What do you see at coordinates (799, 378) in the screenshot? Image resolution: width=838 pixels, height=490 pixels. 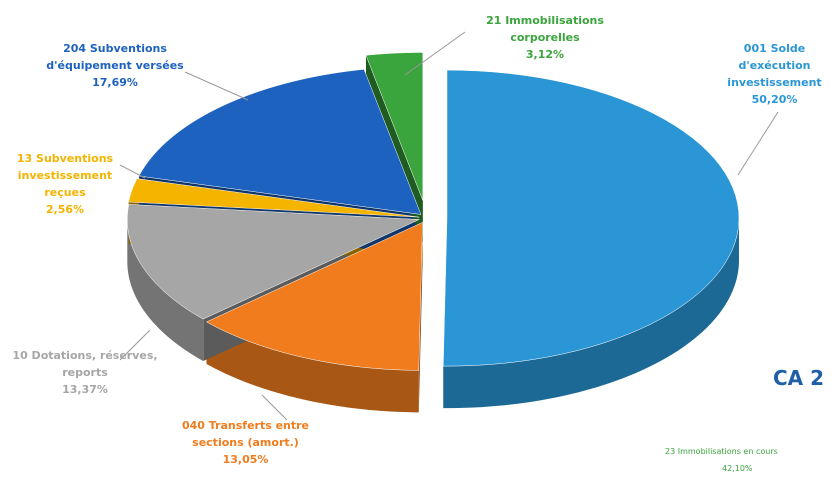 I see `annotation: CA 2` at bounding box center [799, 378].